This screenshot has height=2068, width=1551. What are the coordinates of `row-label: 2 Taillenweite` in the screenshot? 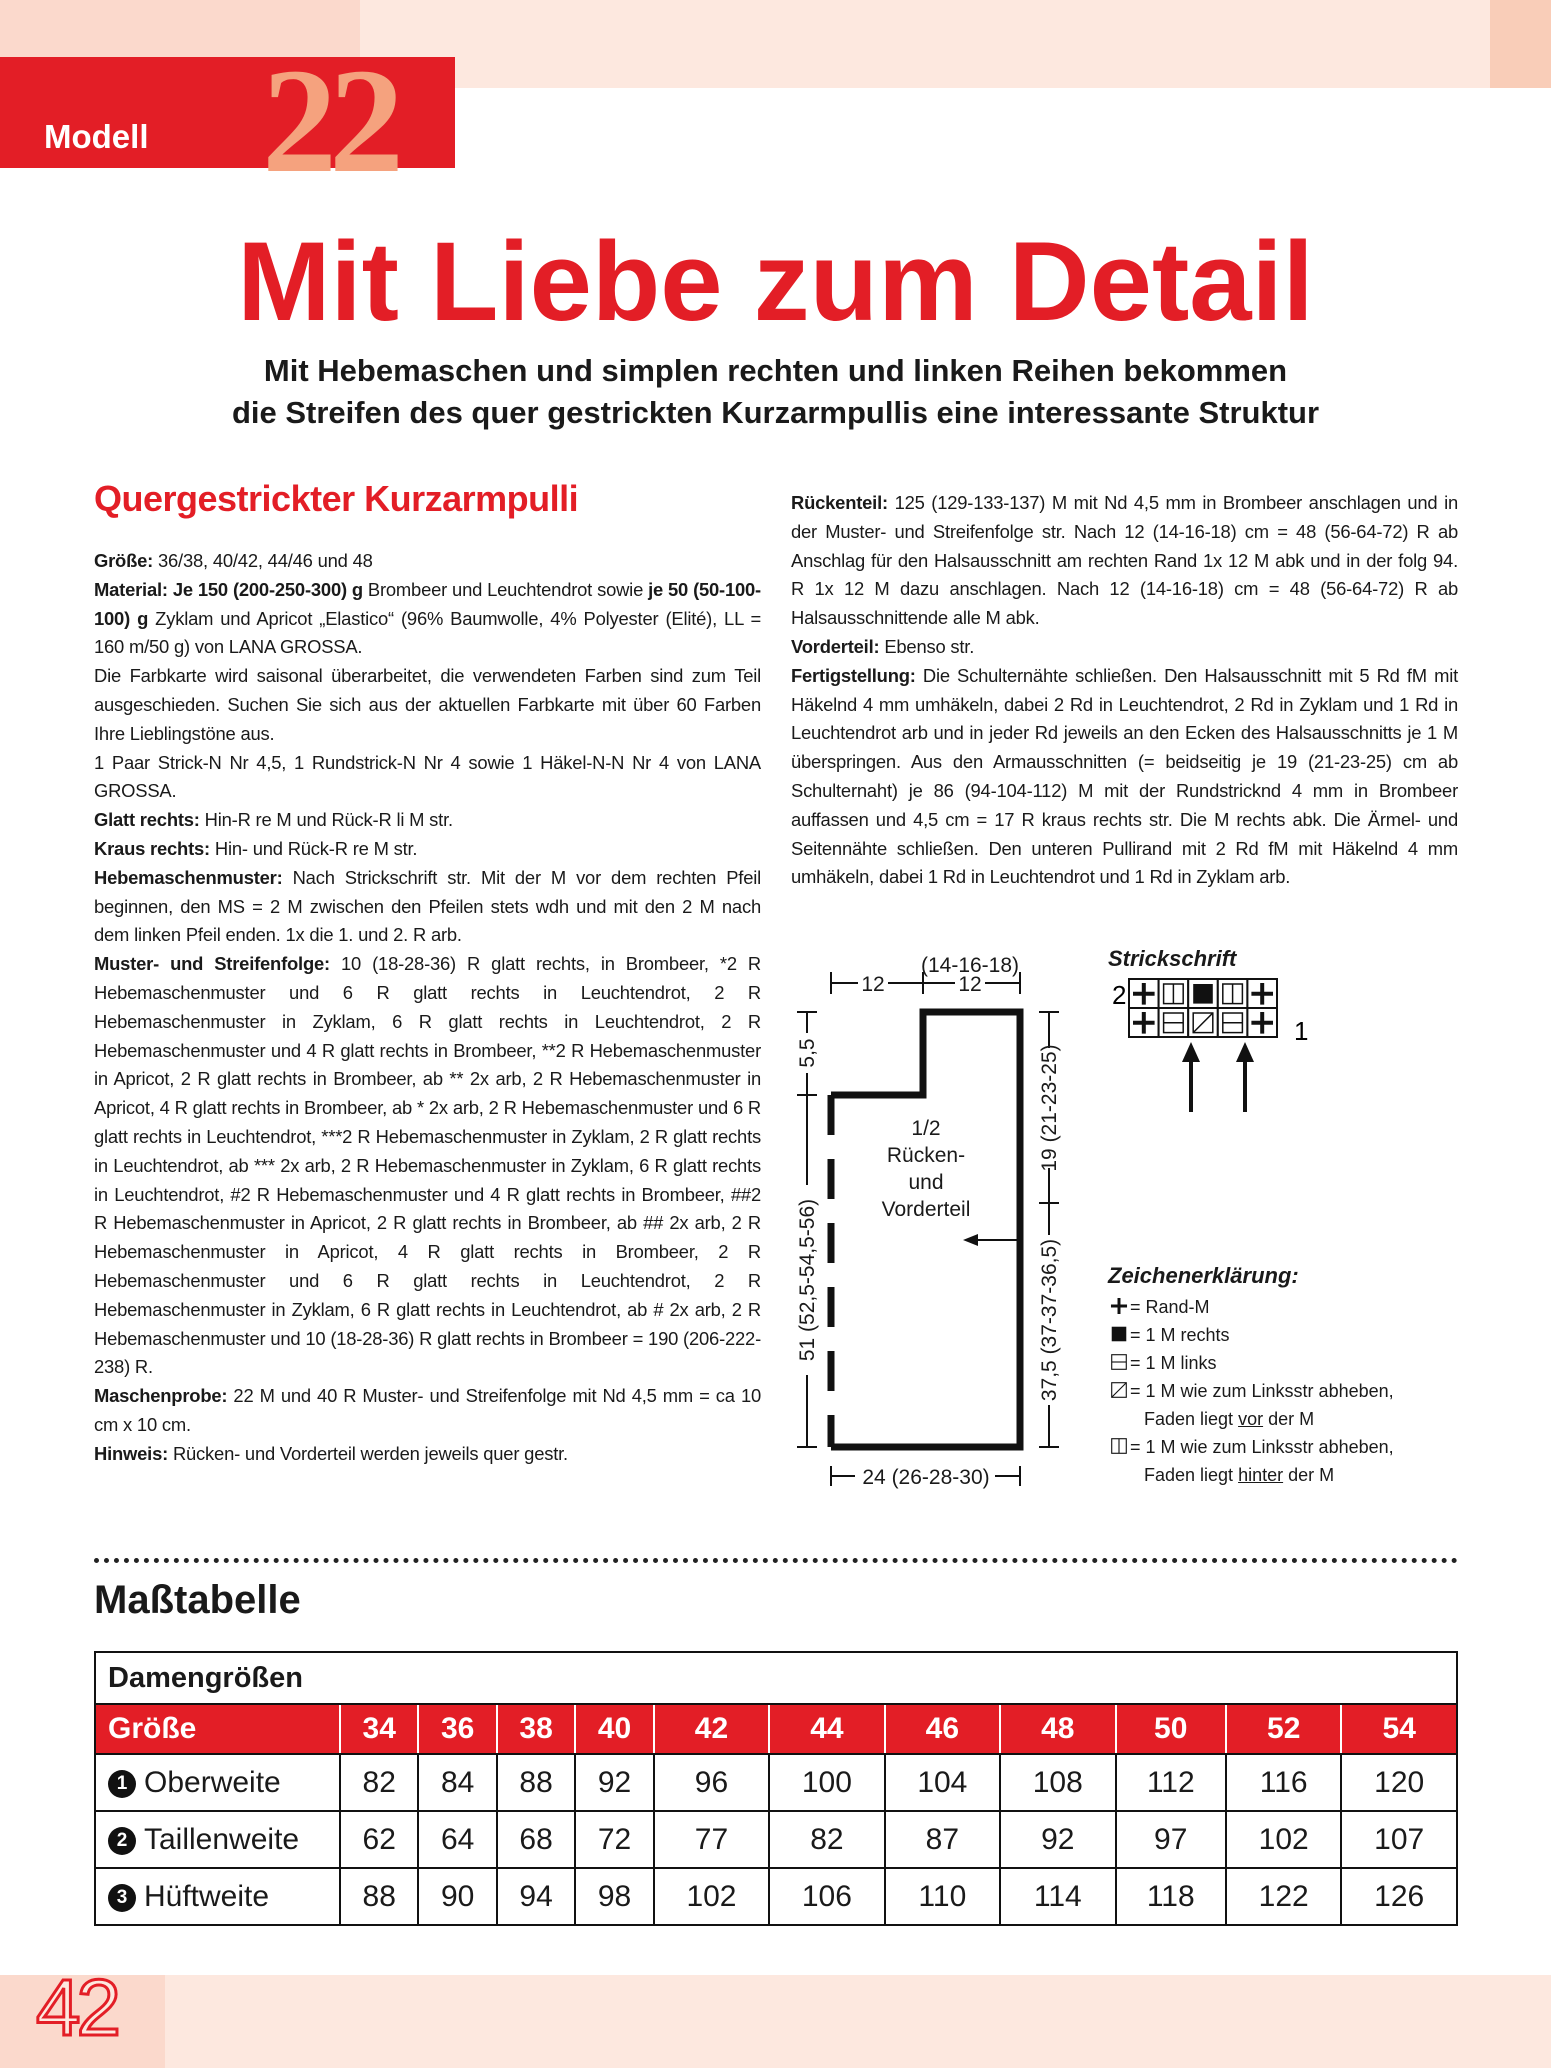 It's located at (217, 1839).